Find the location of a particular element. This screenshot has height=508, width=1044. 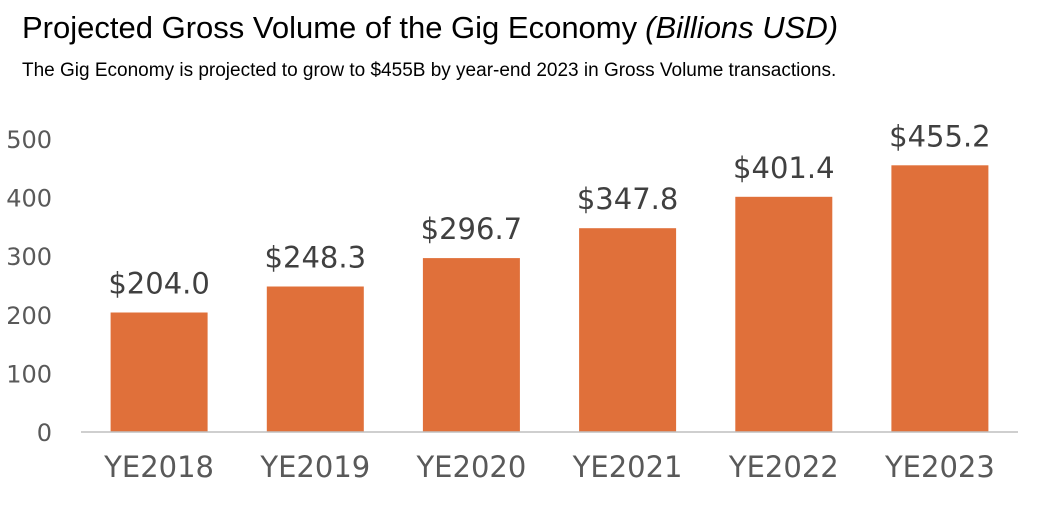

data-label: $347.8 is located at coordinates (627, 199).